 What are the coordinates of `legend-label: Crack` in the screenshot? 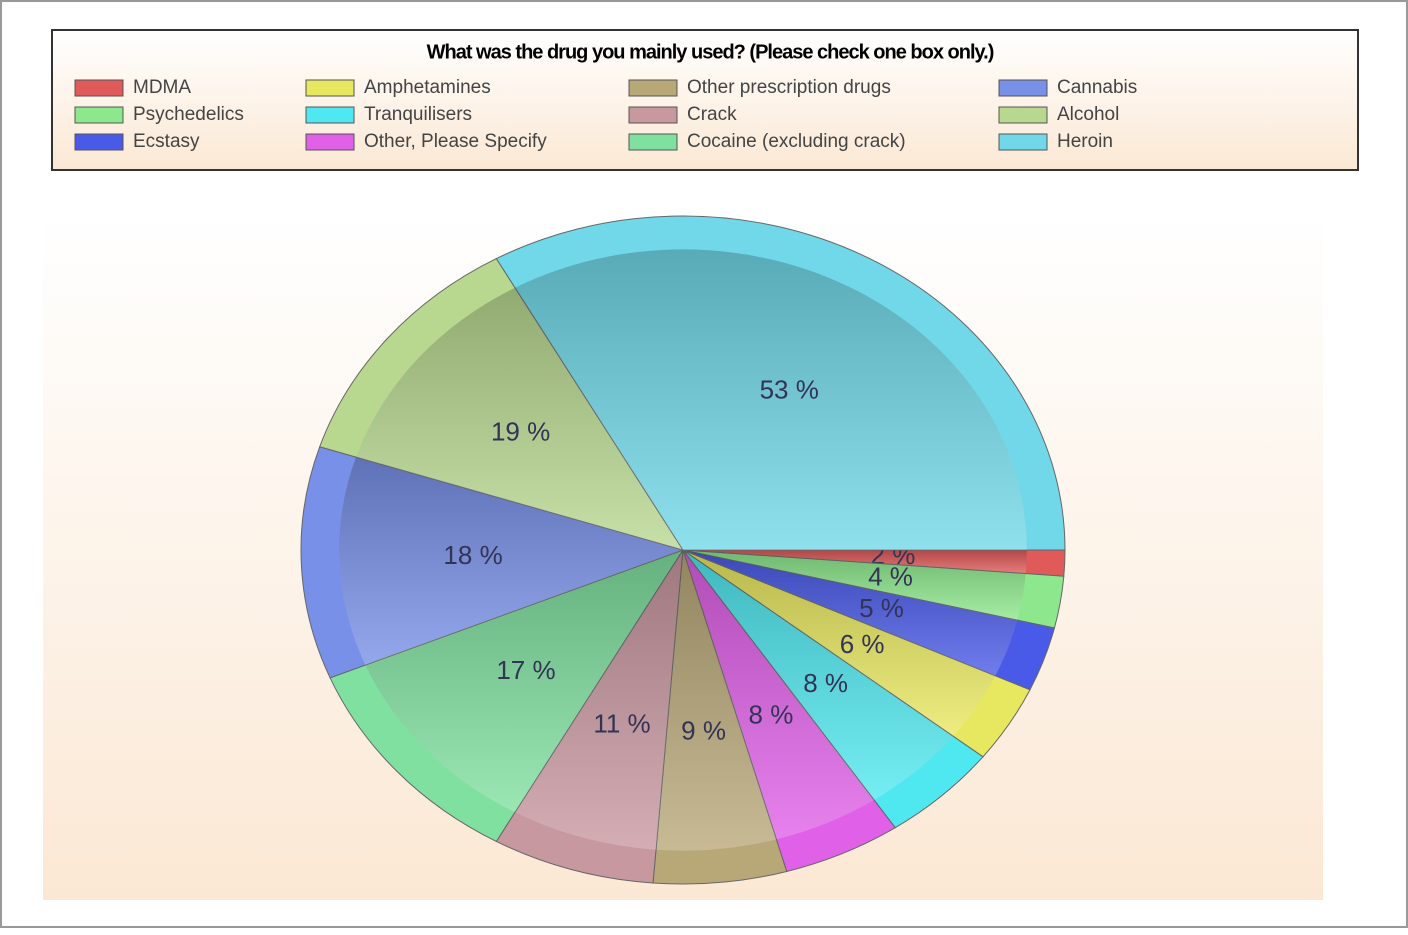 It's located at (712, 114).